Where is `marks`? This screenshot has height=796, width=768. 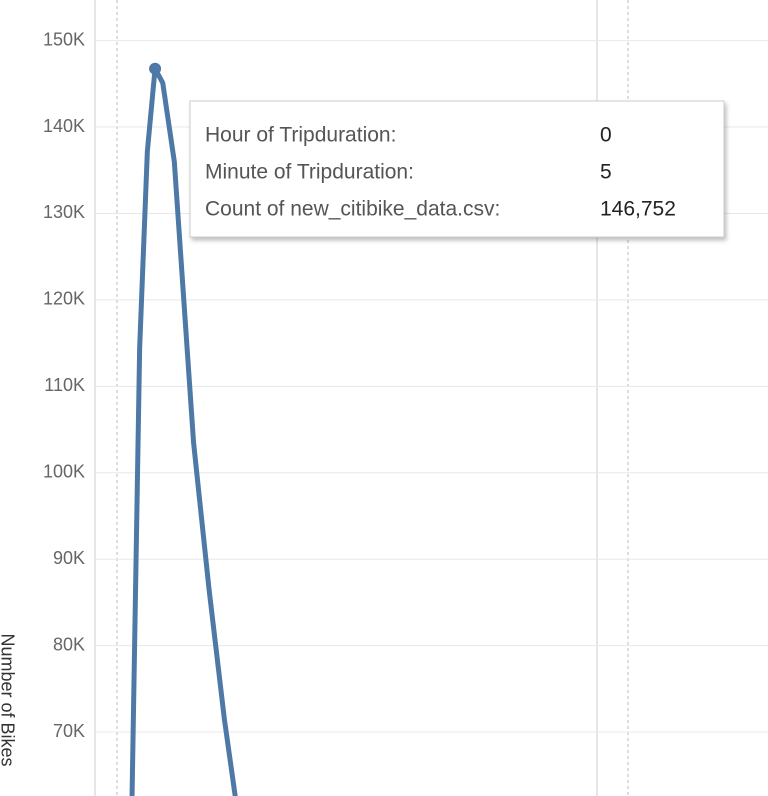
marks is located at coordinates (183, 429).